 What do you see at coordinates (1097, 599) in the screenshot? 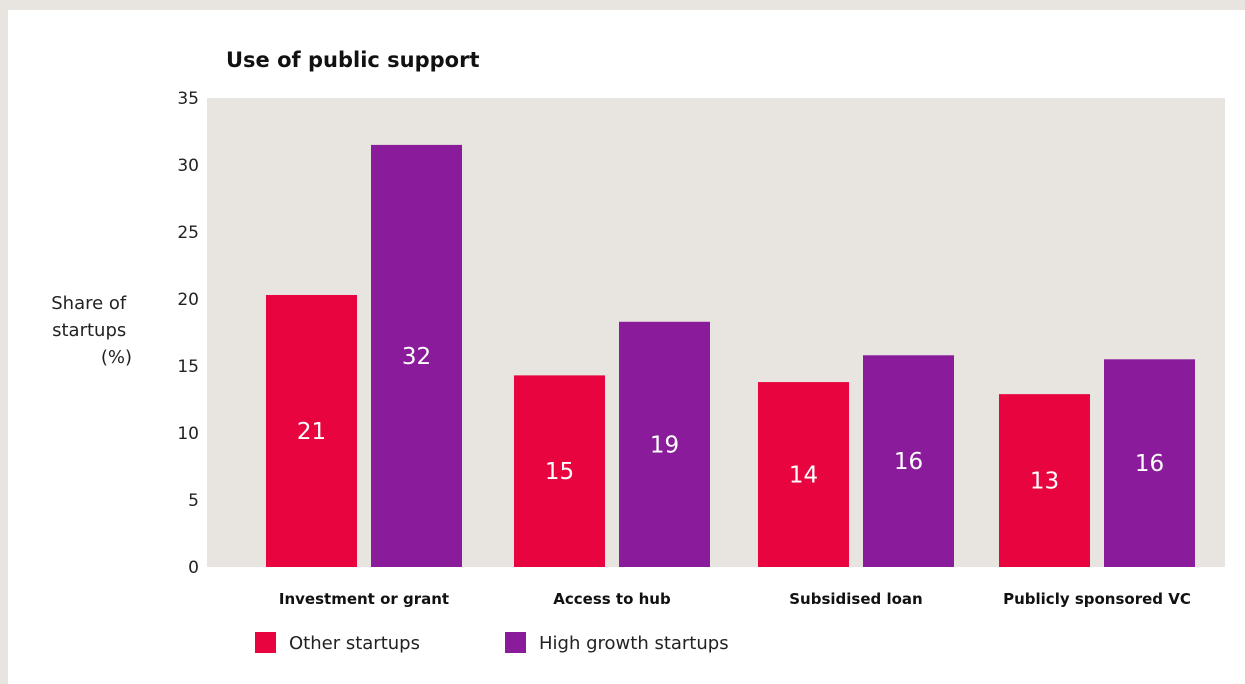
I see `category-label-3: Publicly sponsored VC` at bounding box center [1097, 599].